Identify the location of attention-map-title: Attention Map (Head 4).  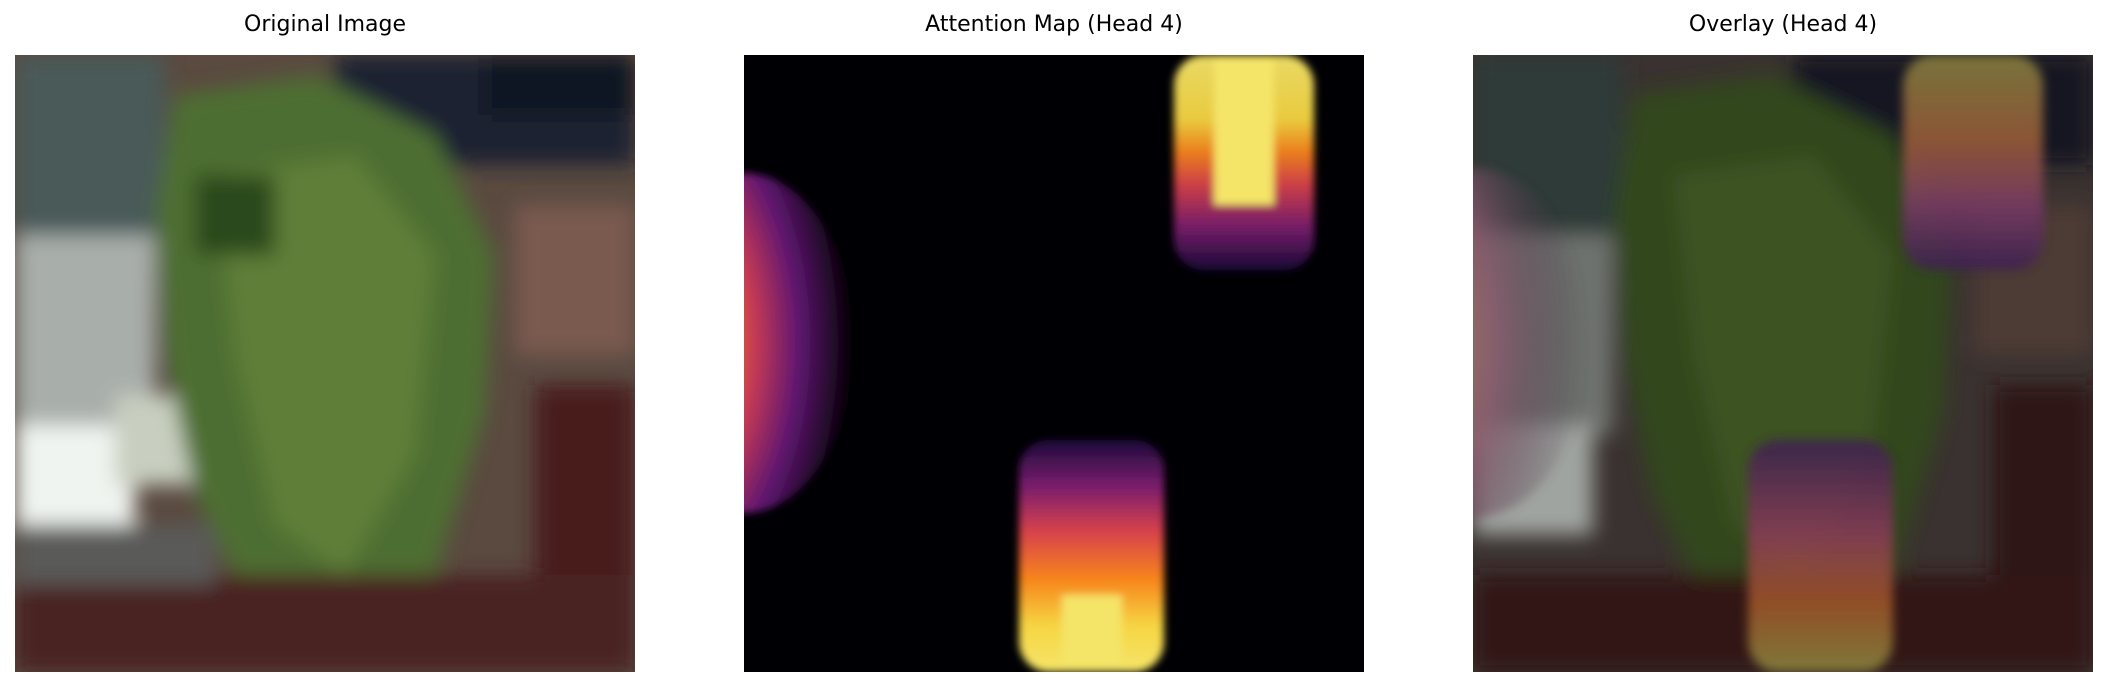
(1054, 24).